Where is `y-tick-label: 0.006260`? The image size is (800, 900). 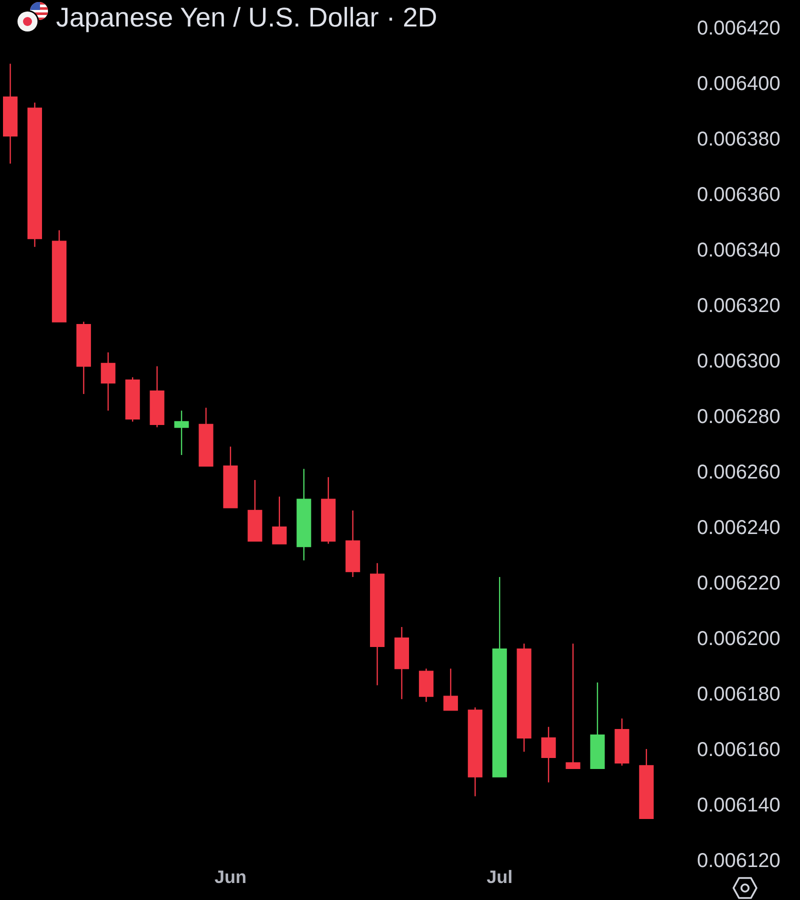 y-tick-label: 0.006260 is located at coordinates (738, 473).